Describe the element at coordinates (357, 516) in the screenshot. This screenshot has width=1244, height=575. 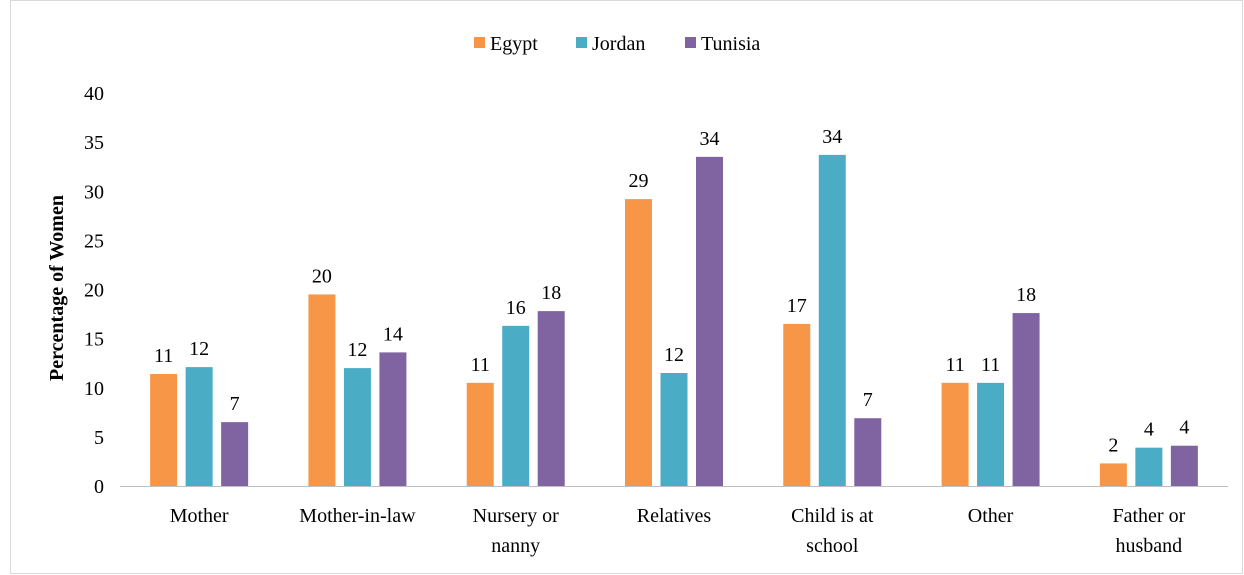
I see `x-tick-label: Mother-in-law` at that location.